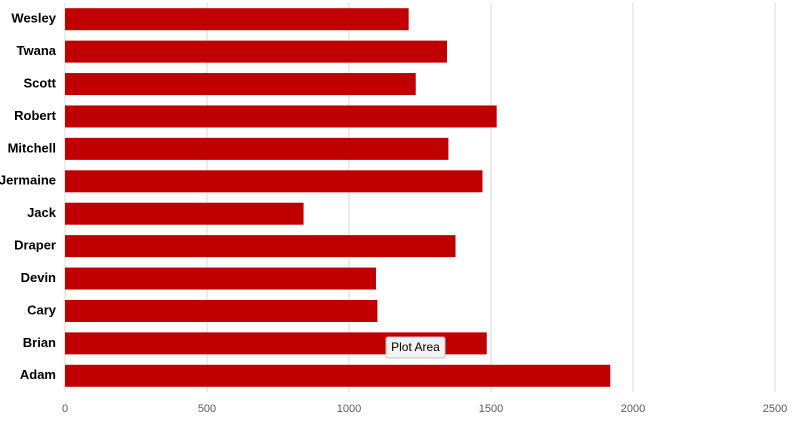 The image size is (800, 423). I want to click on x-tick-label: 0, so click(65, 409).